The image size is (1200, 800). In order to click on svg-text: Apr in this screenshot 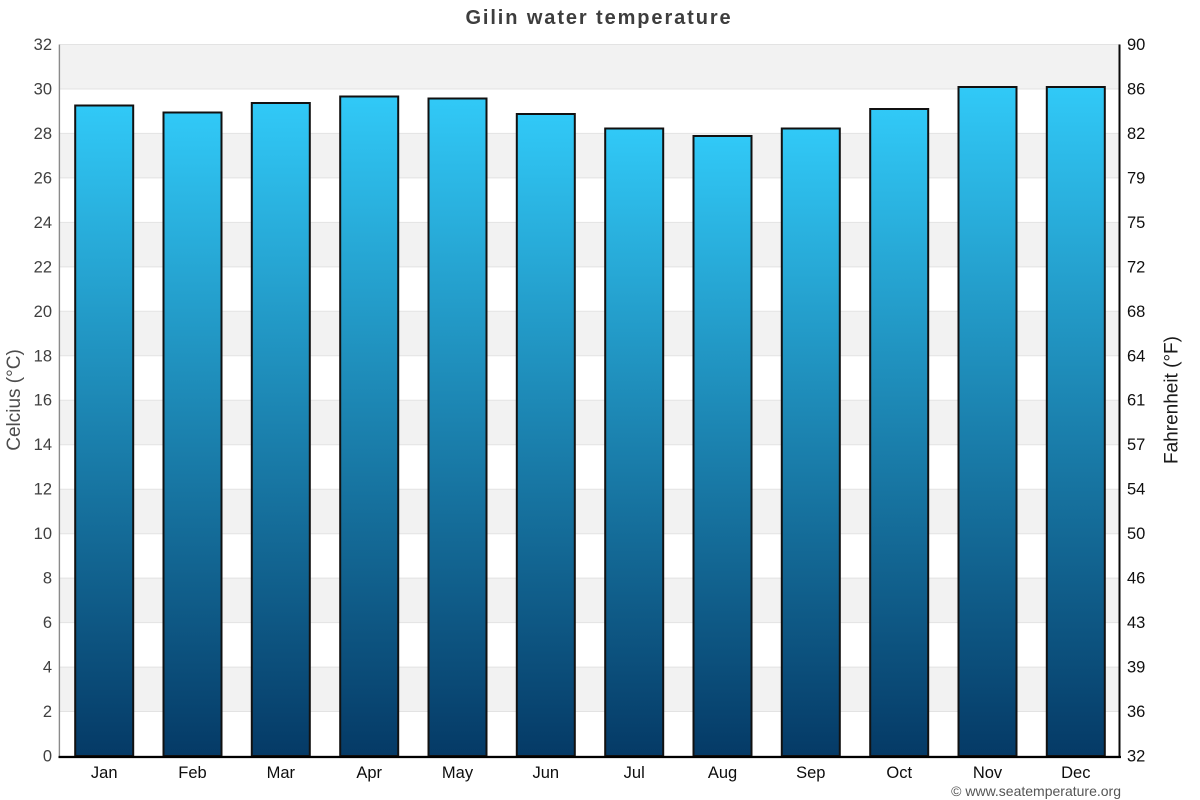, I will do `click(369, 773)`.